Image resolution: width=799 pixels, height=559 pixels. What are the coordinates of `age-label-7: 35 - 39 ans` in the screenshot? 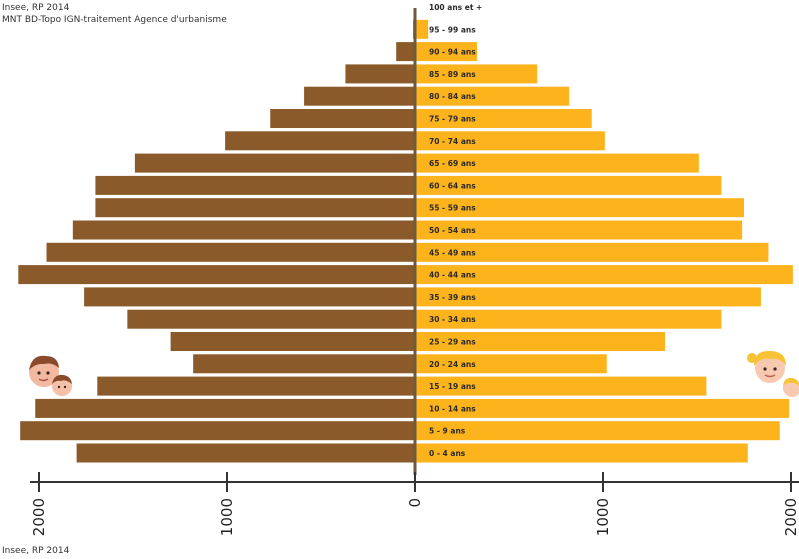 It's located at (452, 297).